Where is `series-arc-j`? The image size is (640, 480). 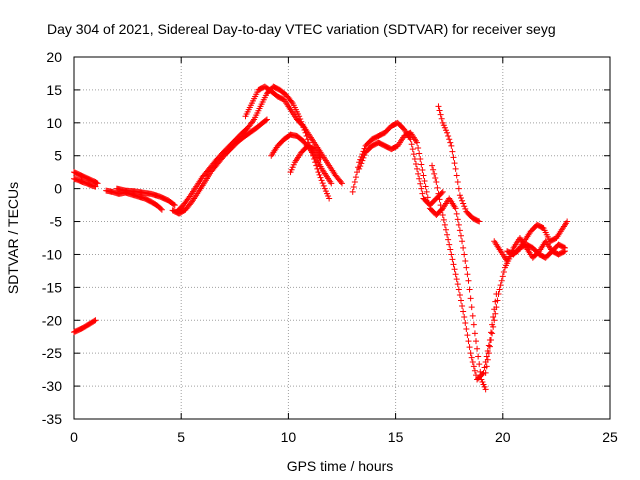 series-arc-j is located at coordinates (305, 159).